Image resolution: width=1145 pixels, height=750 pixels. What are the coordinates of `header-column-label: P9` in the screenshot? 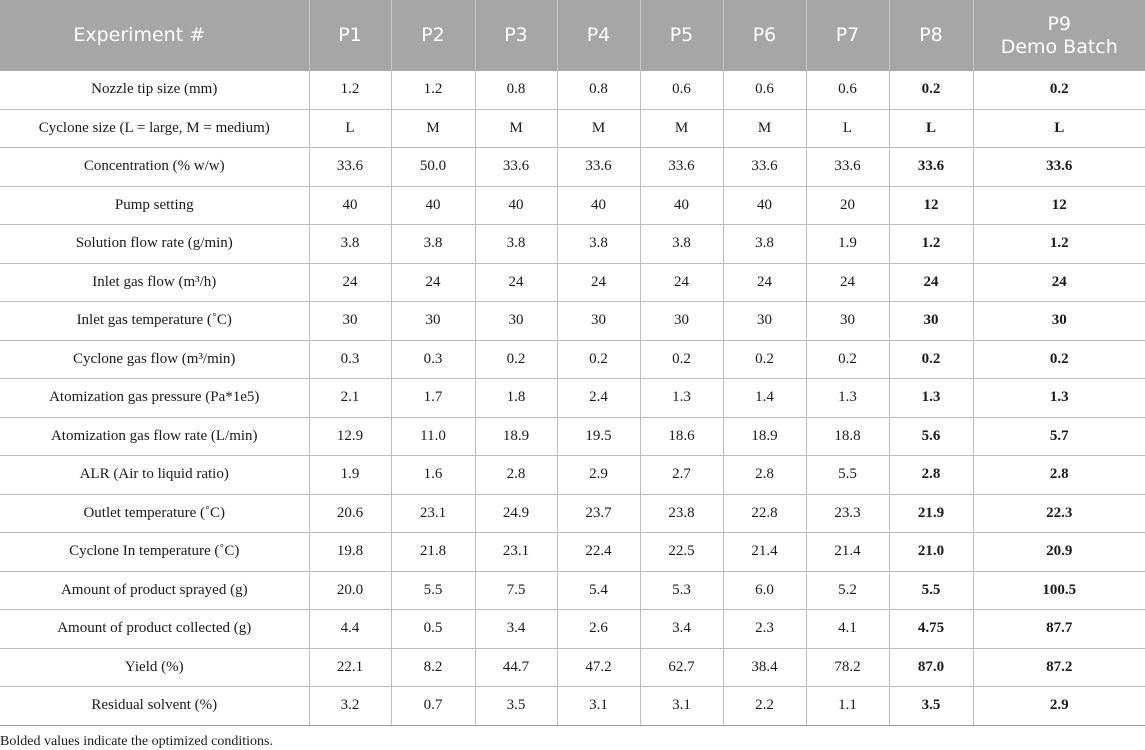 It's located at (1059, 23).